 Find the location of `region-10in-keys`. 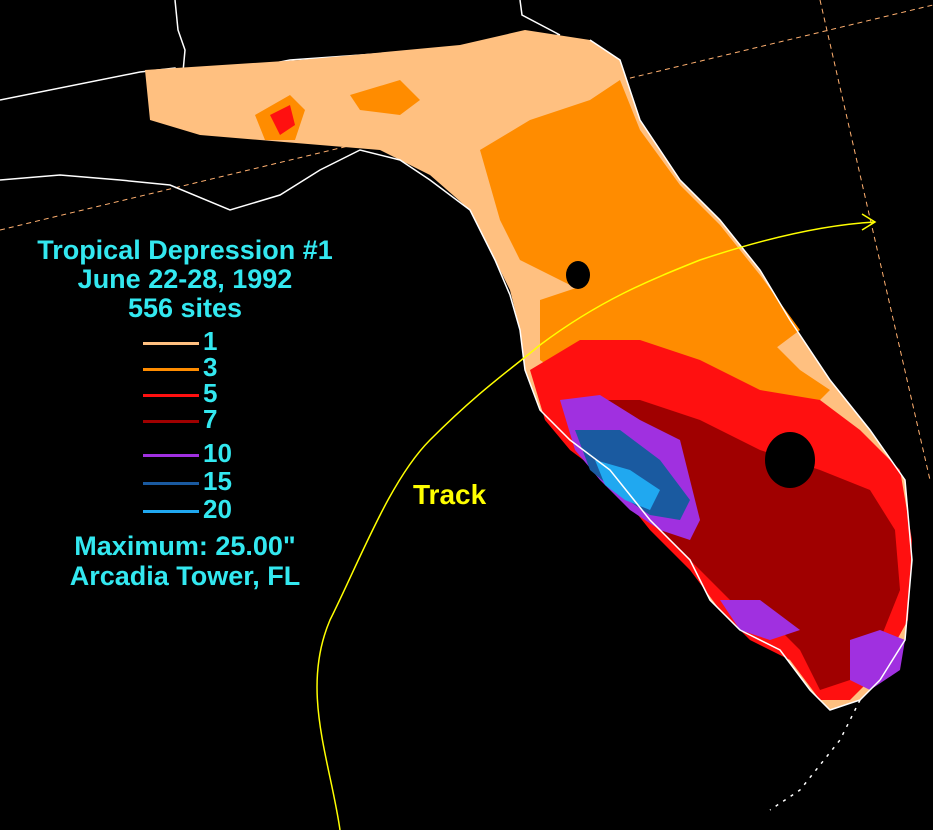

region-10in-keys is located at coordinates (877, 660).